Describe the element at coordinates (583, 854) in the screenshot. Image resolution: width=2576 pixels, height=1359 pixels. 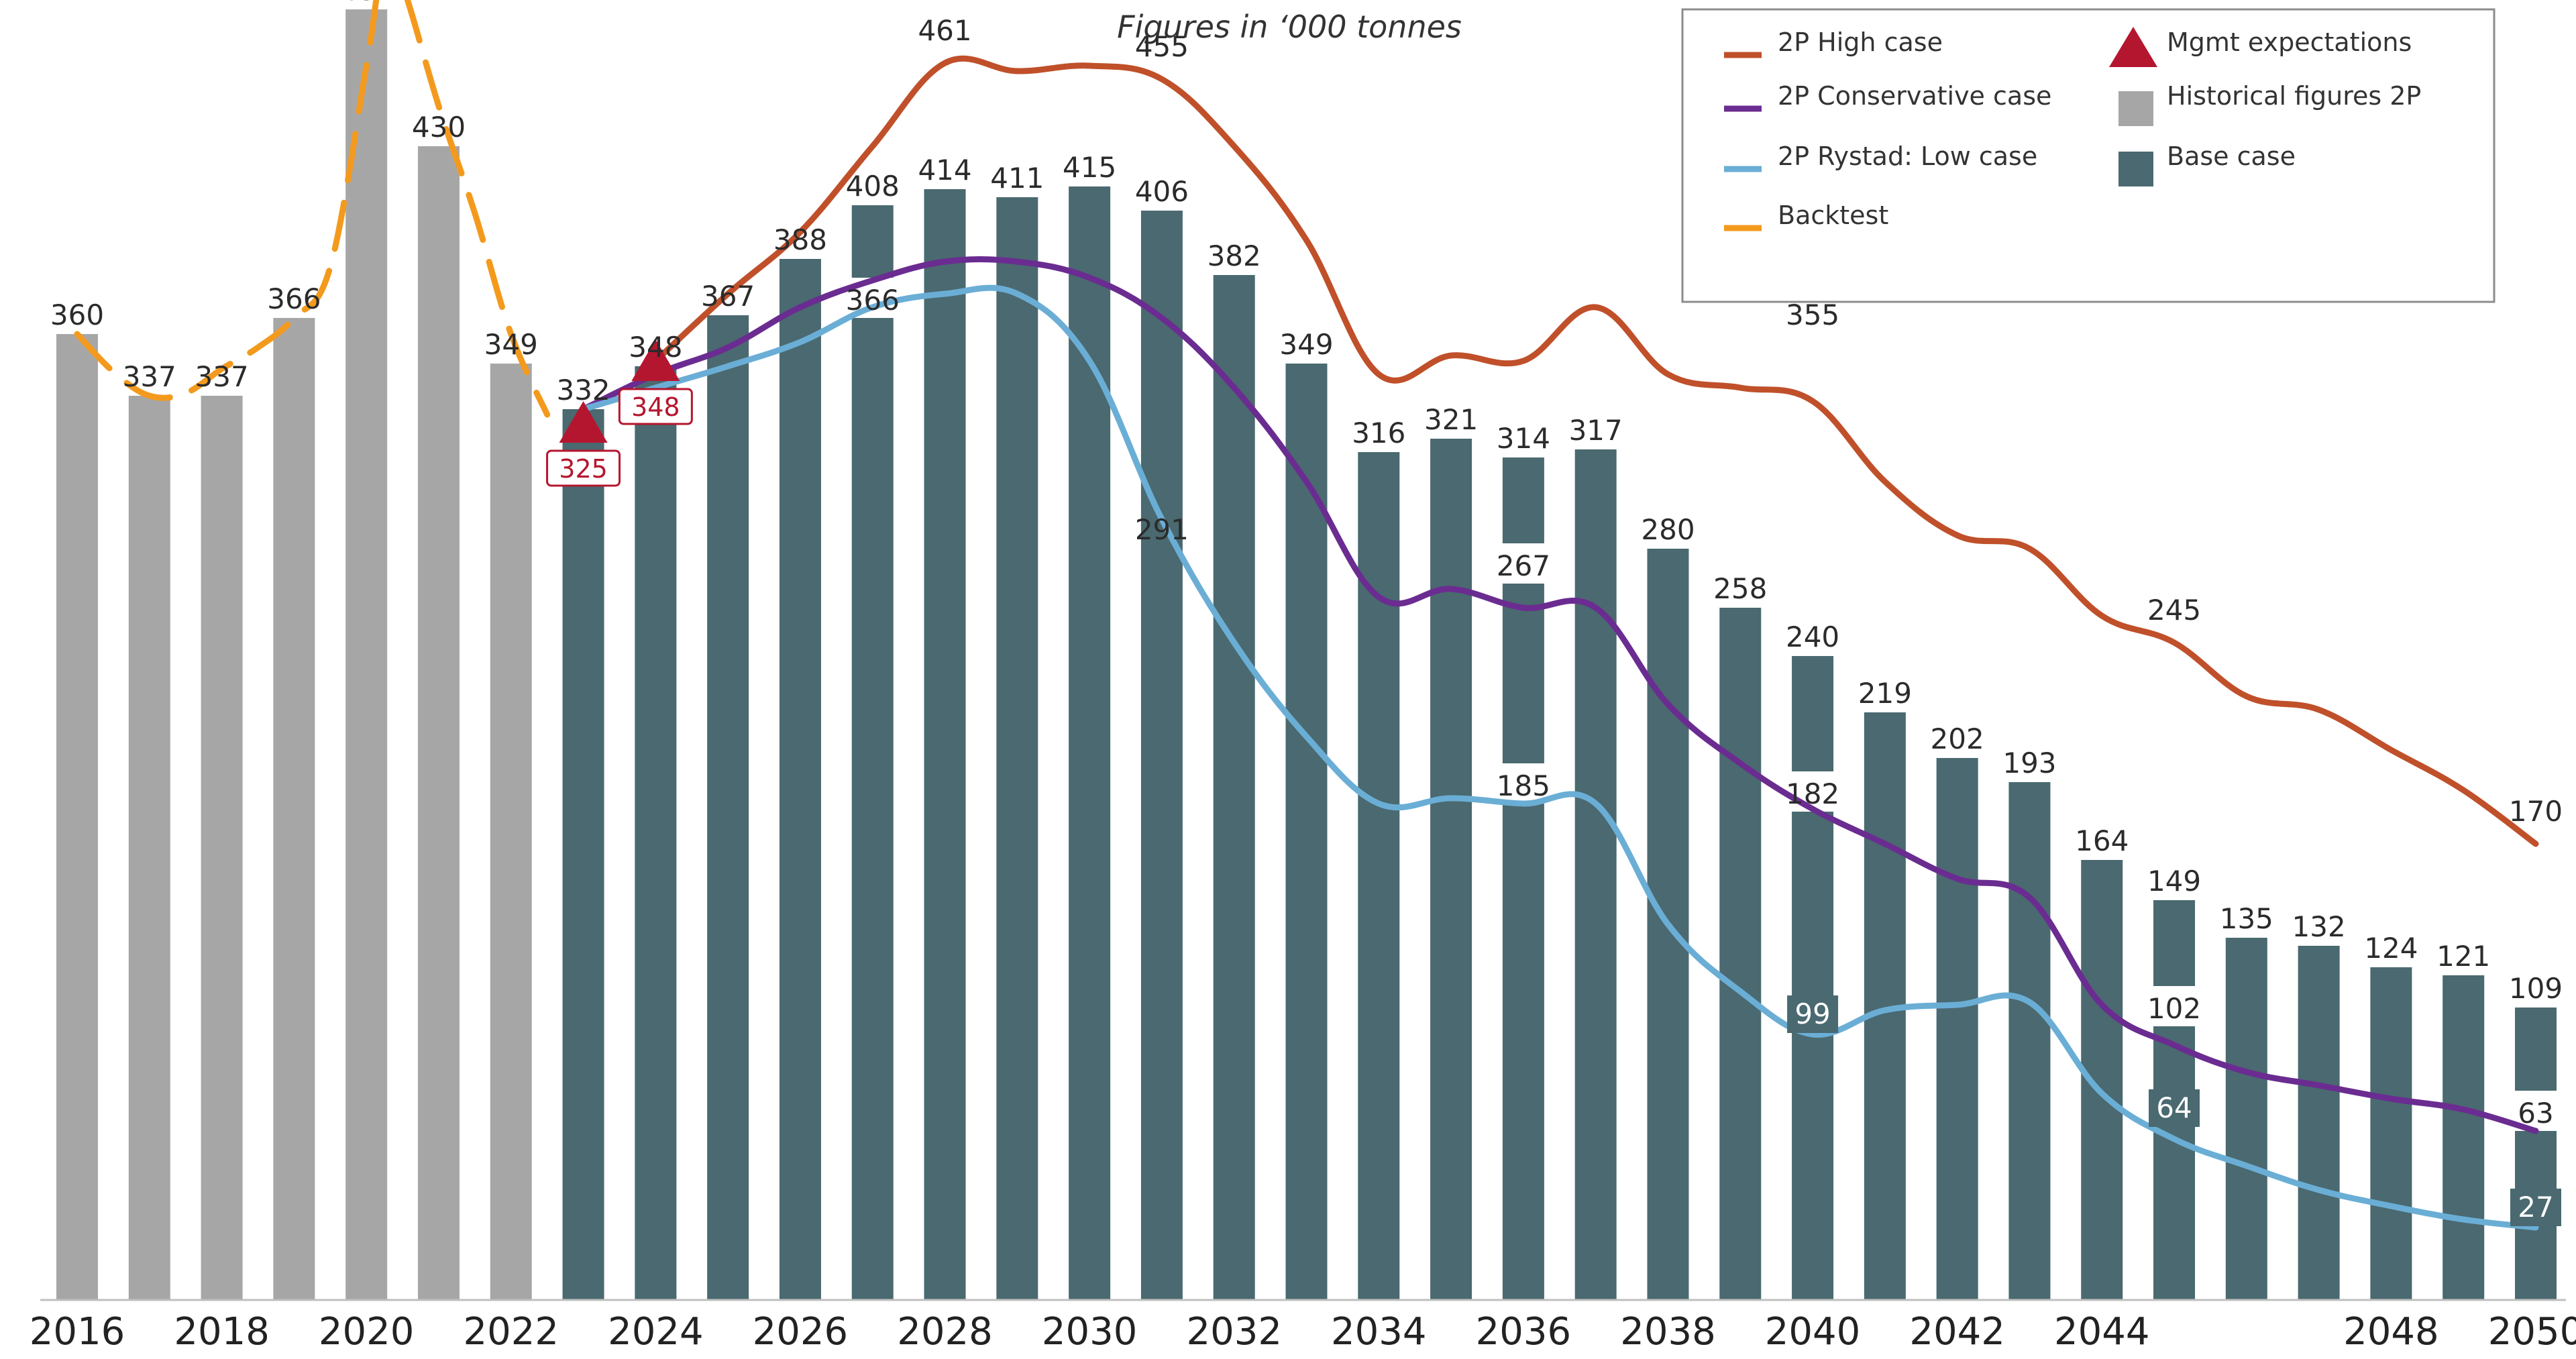
I see `base-case-bar-2023` at that location.